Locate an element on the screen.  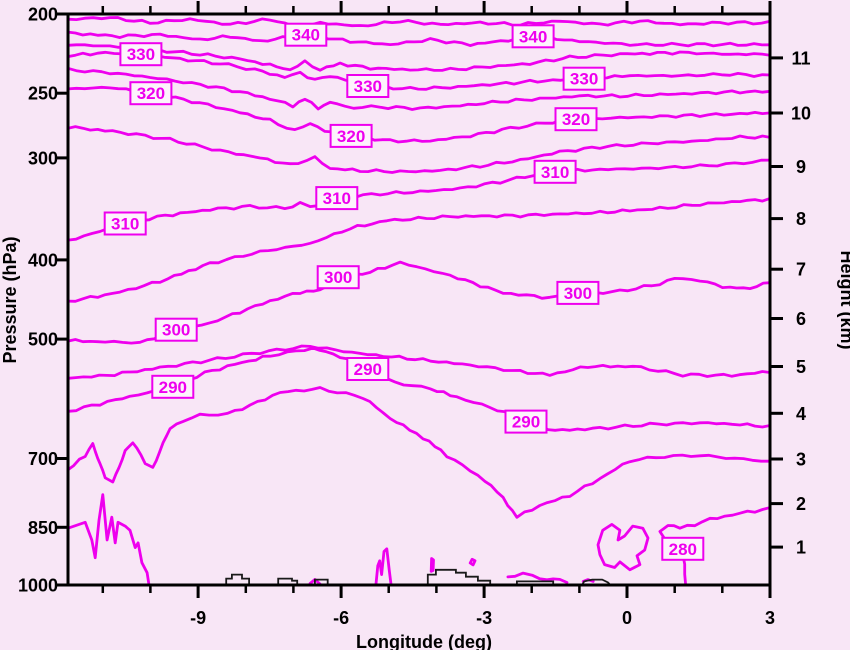
x-tick-label: -3 is located at coordinates (484, 618).